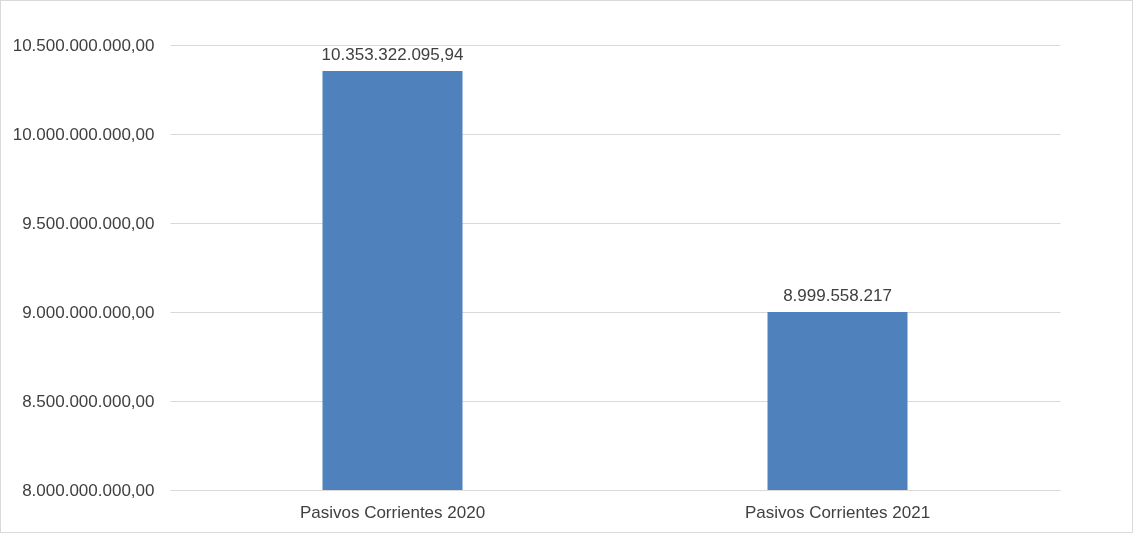 The image size is (1135, 535). Describe the element at coordinates (88, 490) in the screenshot. I see `y-tick-label: 8.000.000.000,00` at that location.